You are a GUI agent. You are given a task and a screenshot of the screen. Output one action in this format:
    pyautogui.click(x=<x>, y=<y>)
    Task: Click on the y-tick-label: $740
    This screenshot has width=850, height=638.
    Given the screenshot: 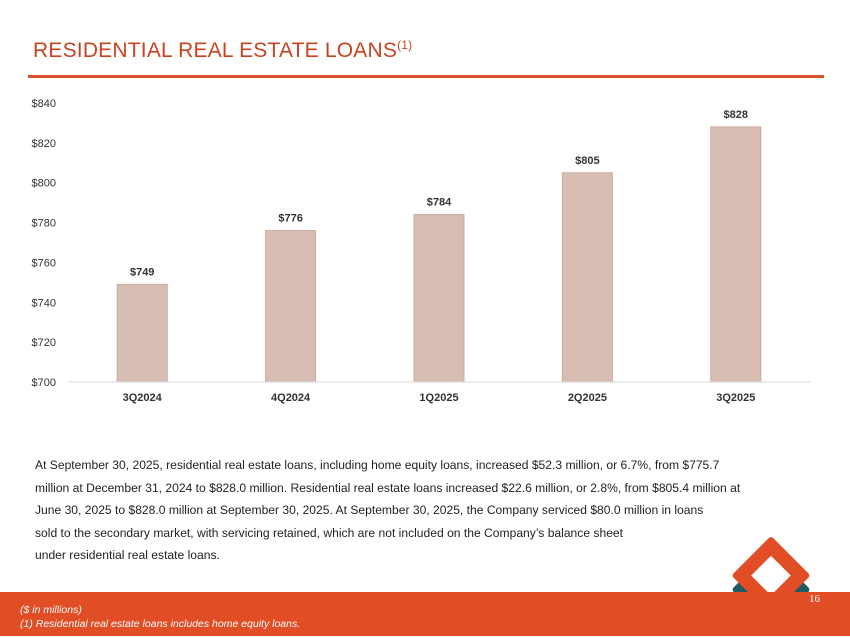 What is the action you would take?
    pyautogui.click(x=44, y=303)
    